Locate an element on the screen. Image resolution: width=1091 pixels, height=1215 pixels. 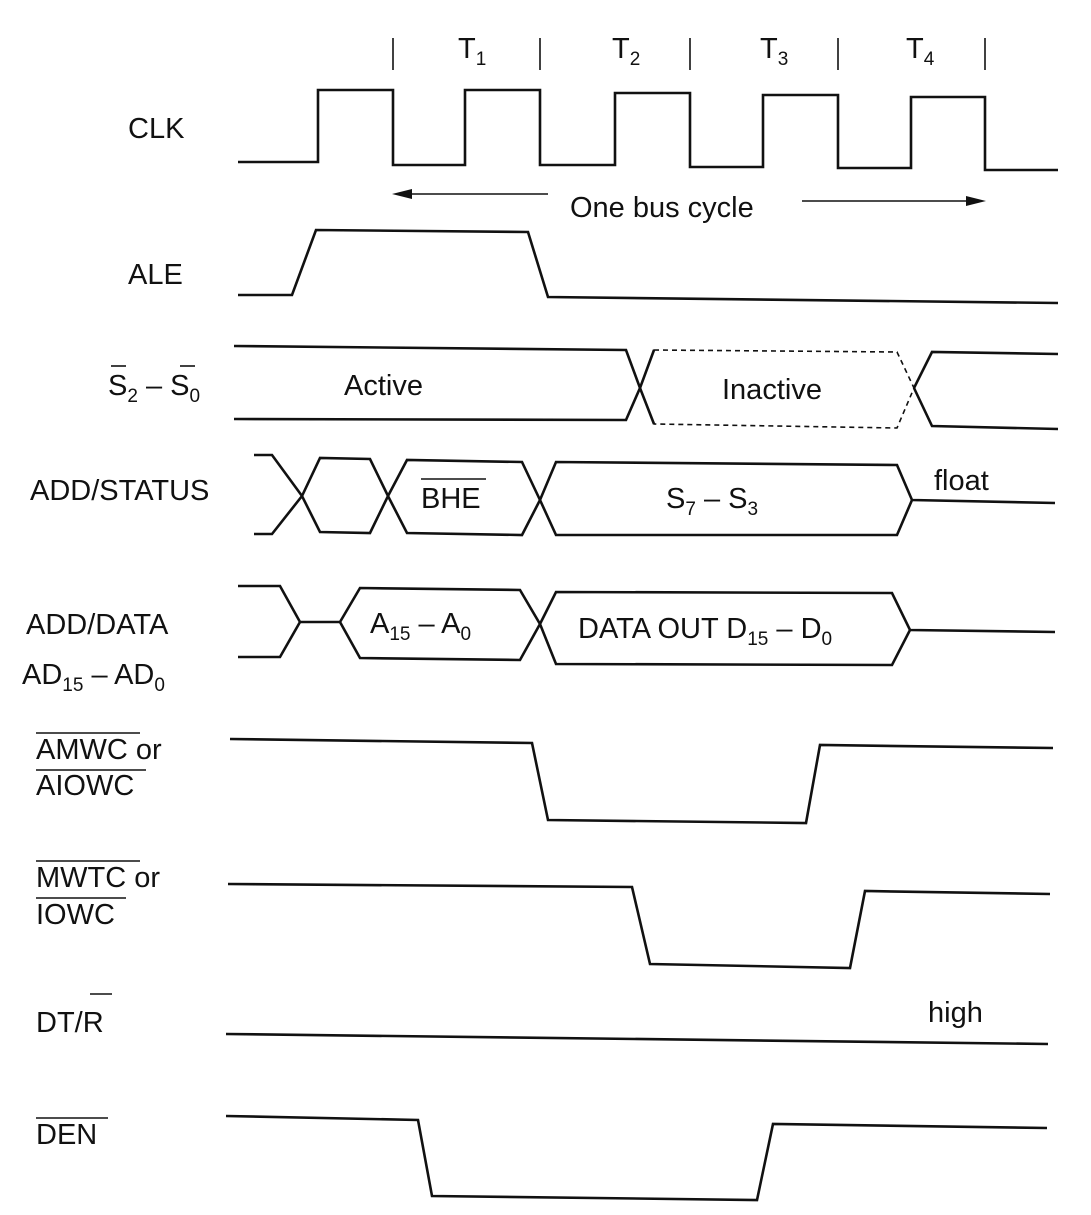
dtr-waveform is located at coordinates (637, 1039).